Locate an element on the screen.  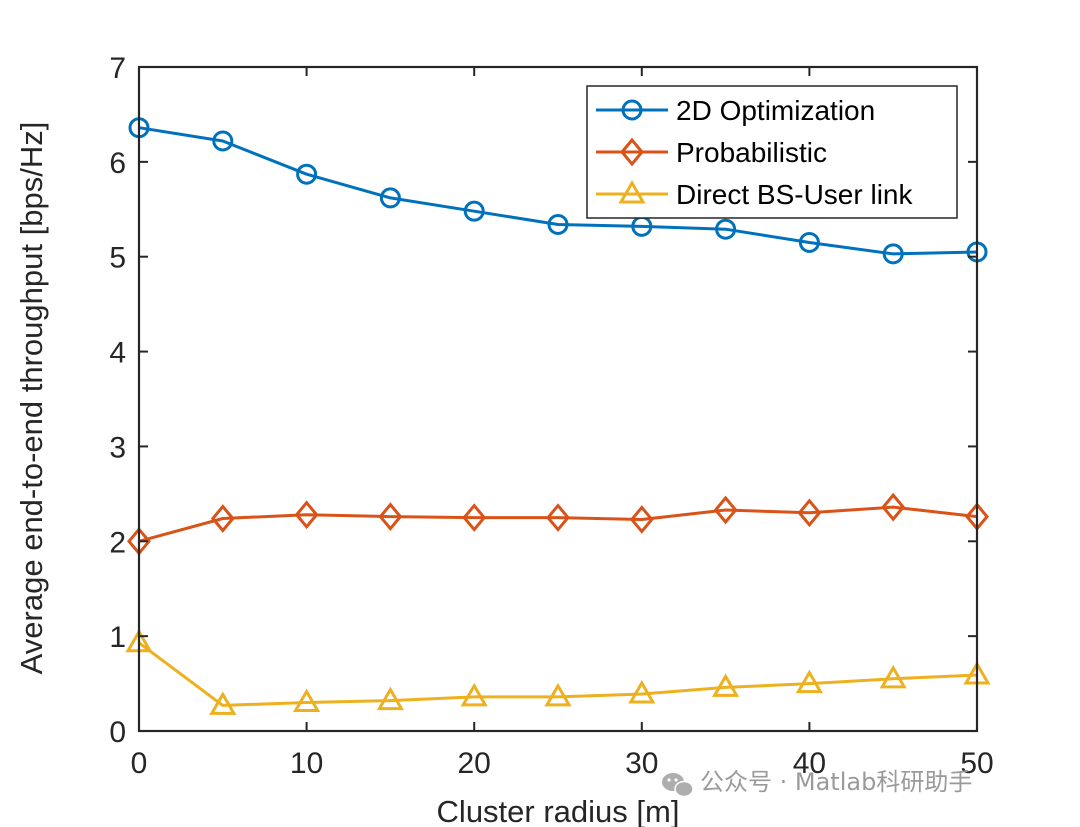
y-tick-label: 4 is located at coordinates (117, 353).